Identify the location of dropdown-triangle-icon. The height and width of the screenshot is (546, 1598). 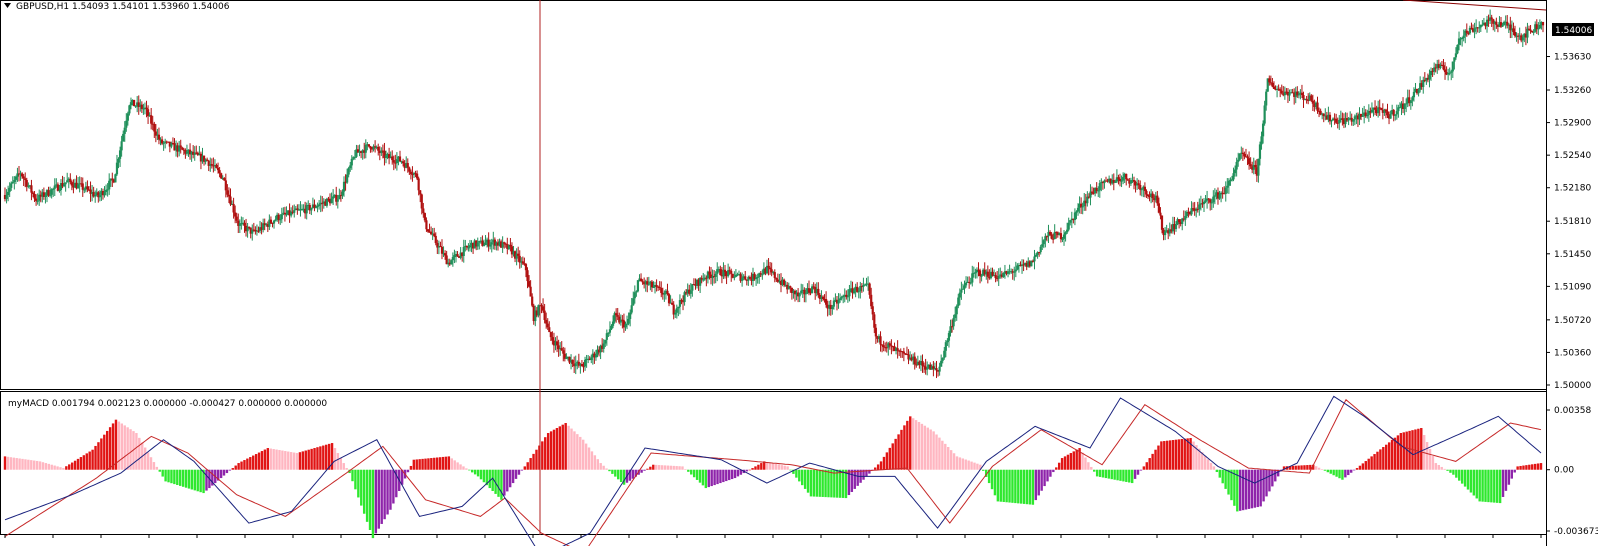
(7, 5).